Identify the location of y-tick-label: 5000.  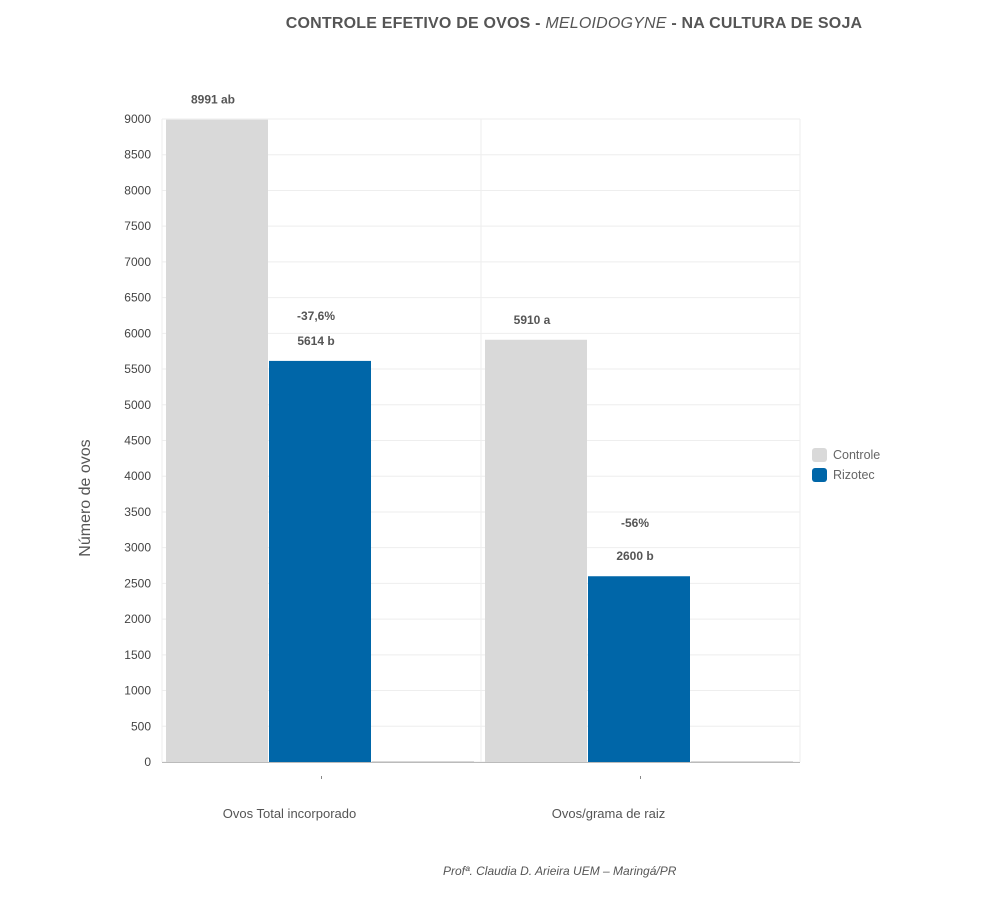
(137, 405).